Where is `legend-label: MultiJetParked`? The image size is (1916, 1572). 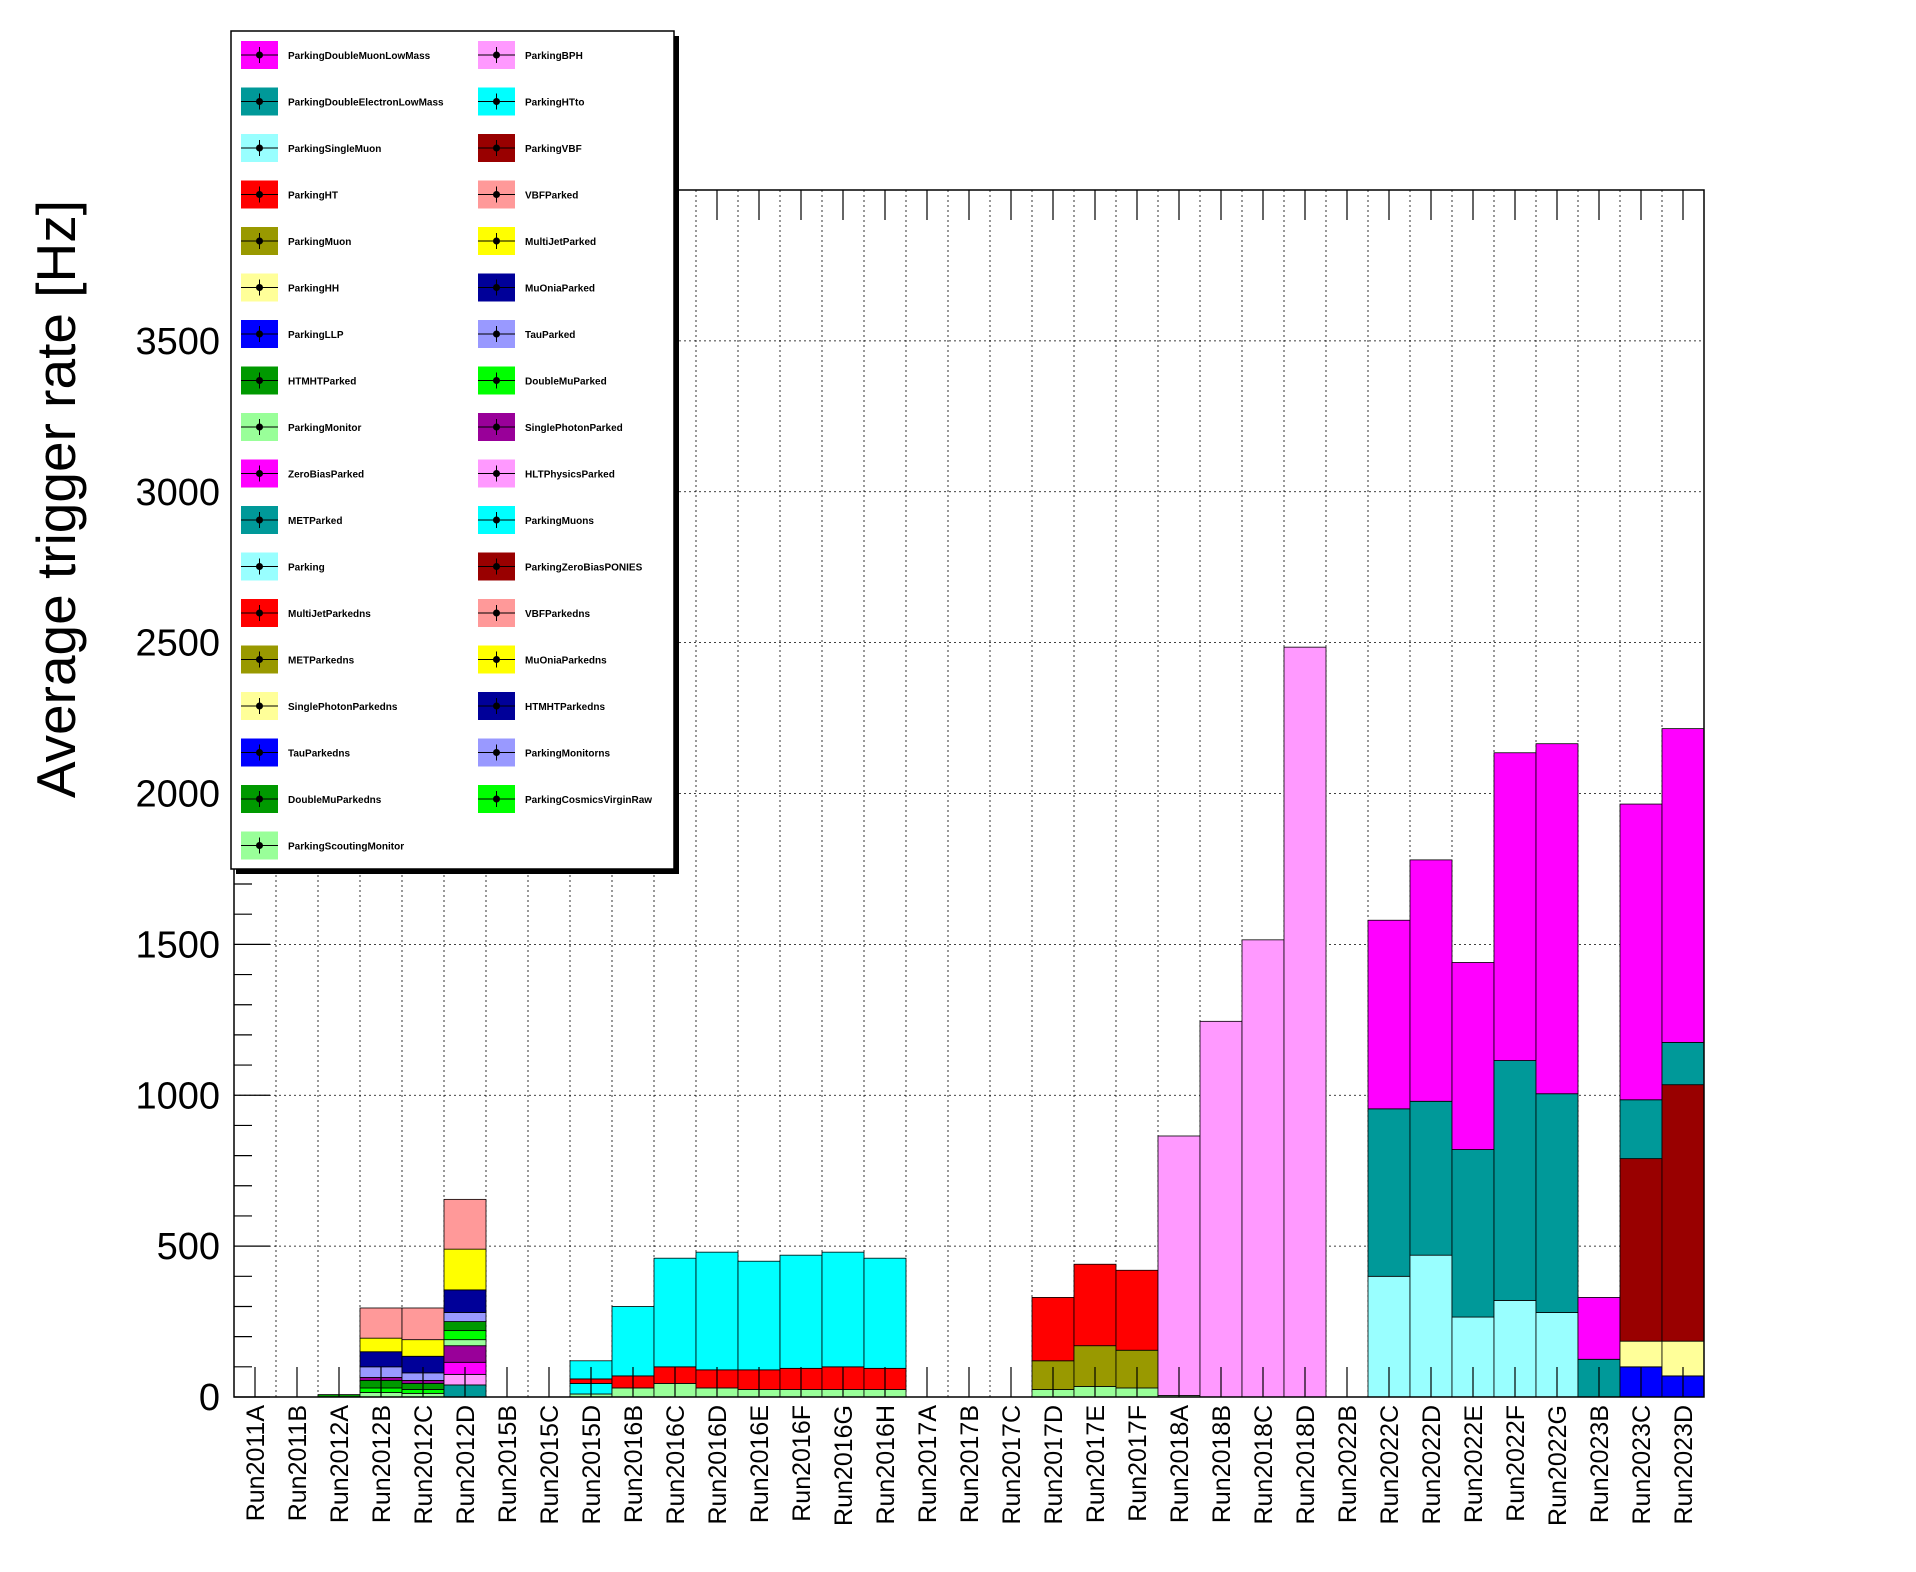
legend-label: MultiJetParked is located at coordinates (560, 242).